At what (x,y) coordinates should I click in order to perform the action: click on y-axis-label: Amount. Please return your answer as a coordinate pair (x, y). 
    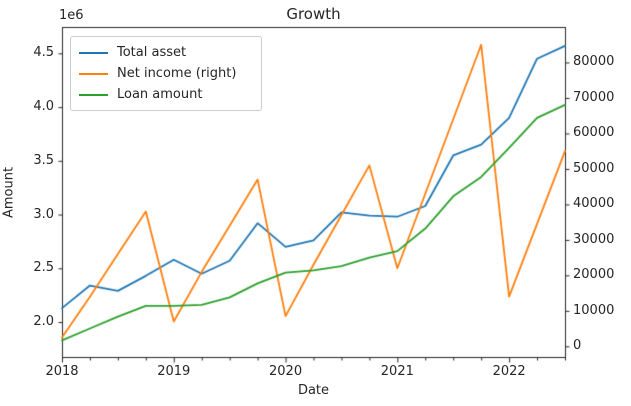
    Looking at the image, I should click on (9, 192).